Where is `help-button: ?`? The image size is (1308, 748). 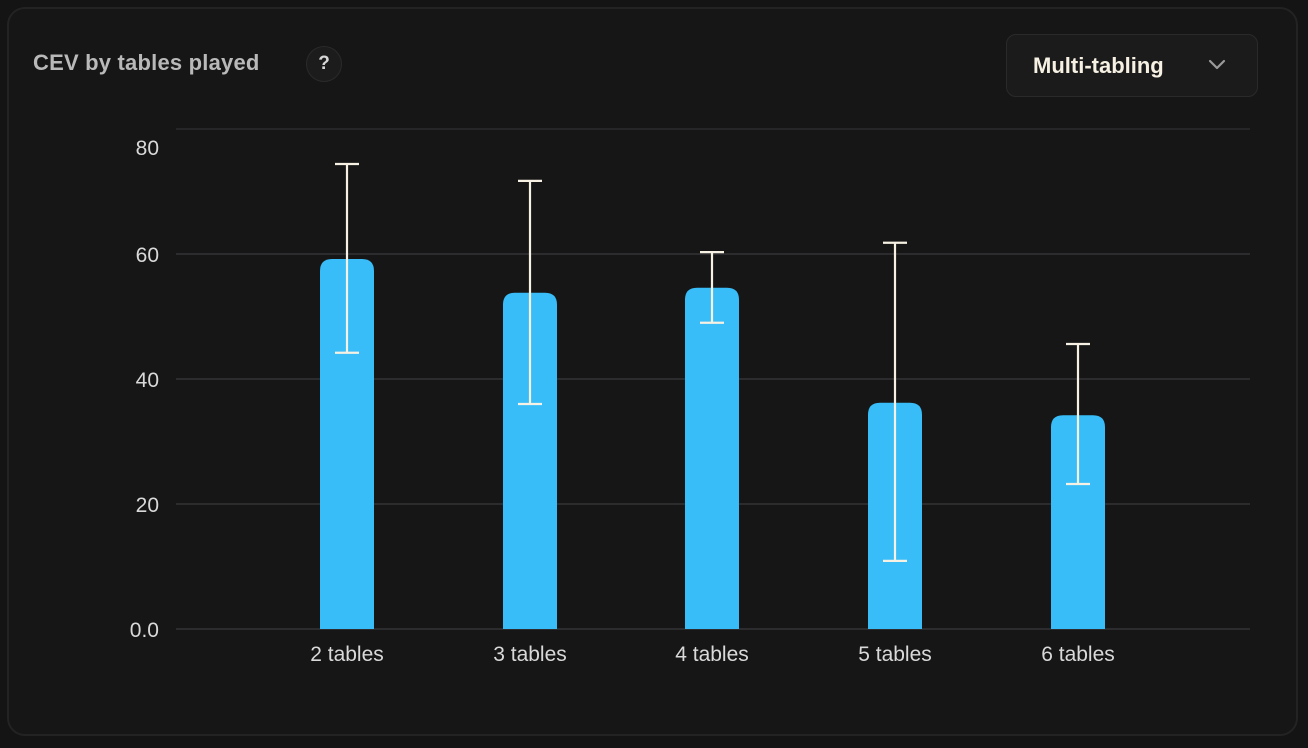 help-button: ? is located at coordinates (324, 64).